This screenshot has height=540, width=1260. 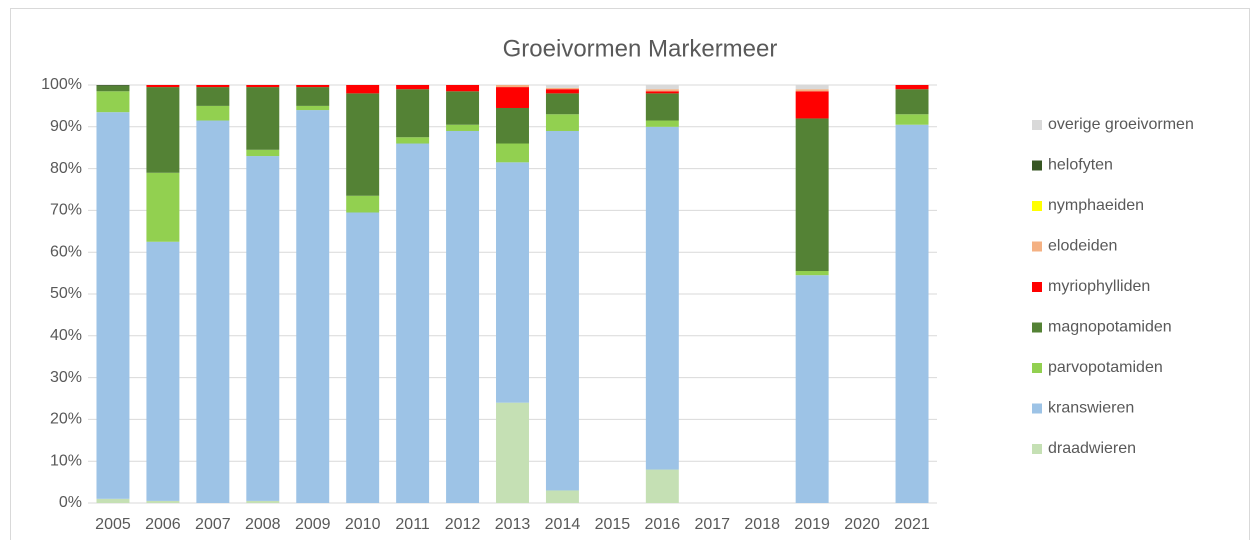 What do you see at coordinates (1099, 286) in the screenshot?
I see `legend-label: myriophylliden` at bounding box center [1099, 286].